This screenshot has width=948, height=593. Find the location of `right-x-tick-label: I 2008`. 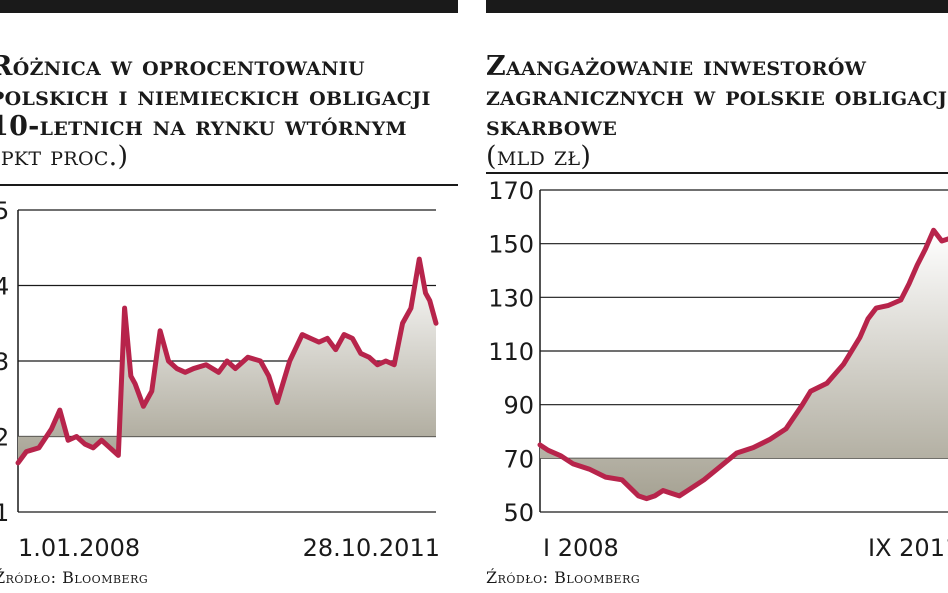

right-x-tick-label: I 2008 is located at coordinates (581, 548).